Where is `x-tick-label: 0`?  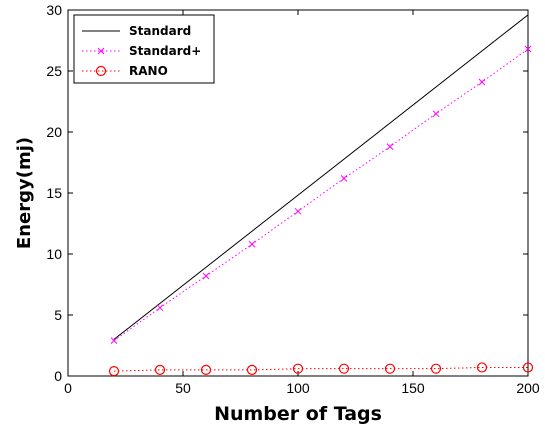 x-tick-label: 0 is located at coordinates (68, 388).